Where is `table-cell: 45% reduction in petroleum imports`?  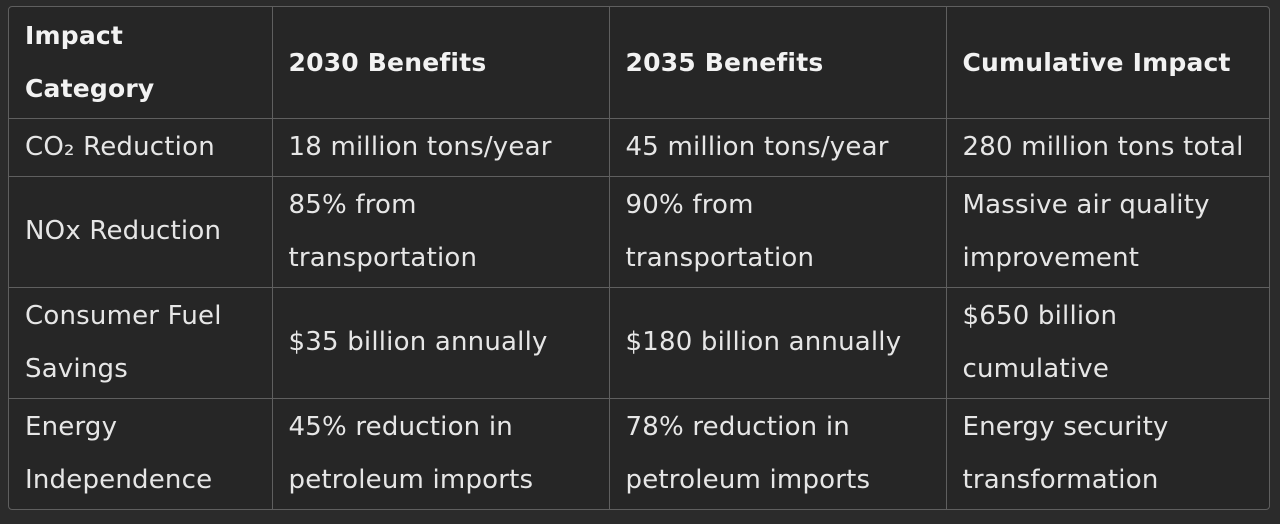 table-cell: 45% reduction in petroleum imports is located at coordinates (441, 453).